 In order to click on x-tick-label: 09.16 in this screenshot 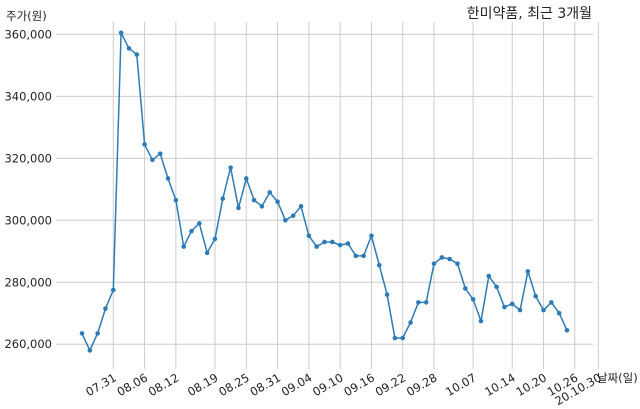, I will do `click(359, 384)`.